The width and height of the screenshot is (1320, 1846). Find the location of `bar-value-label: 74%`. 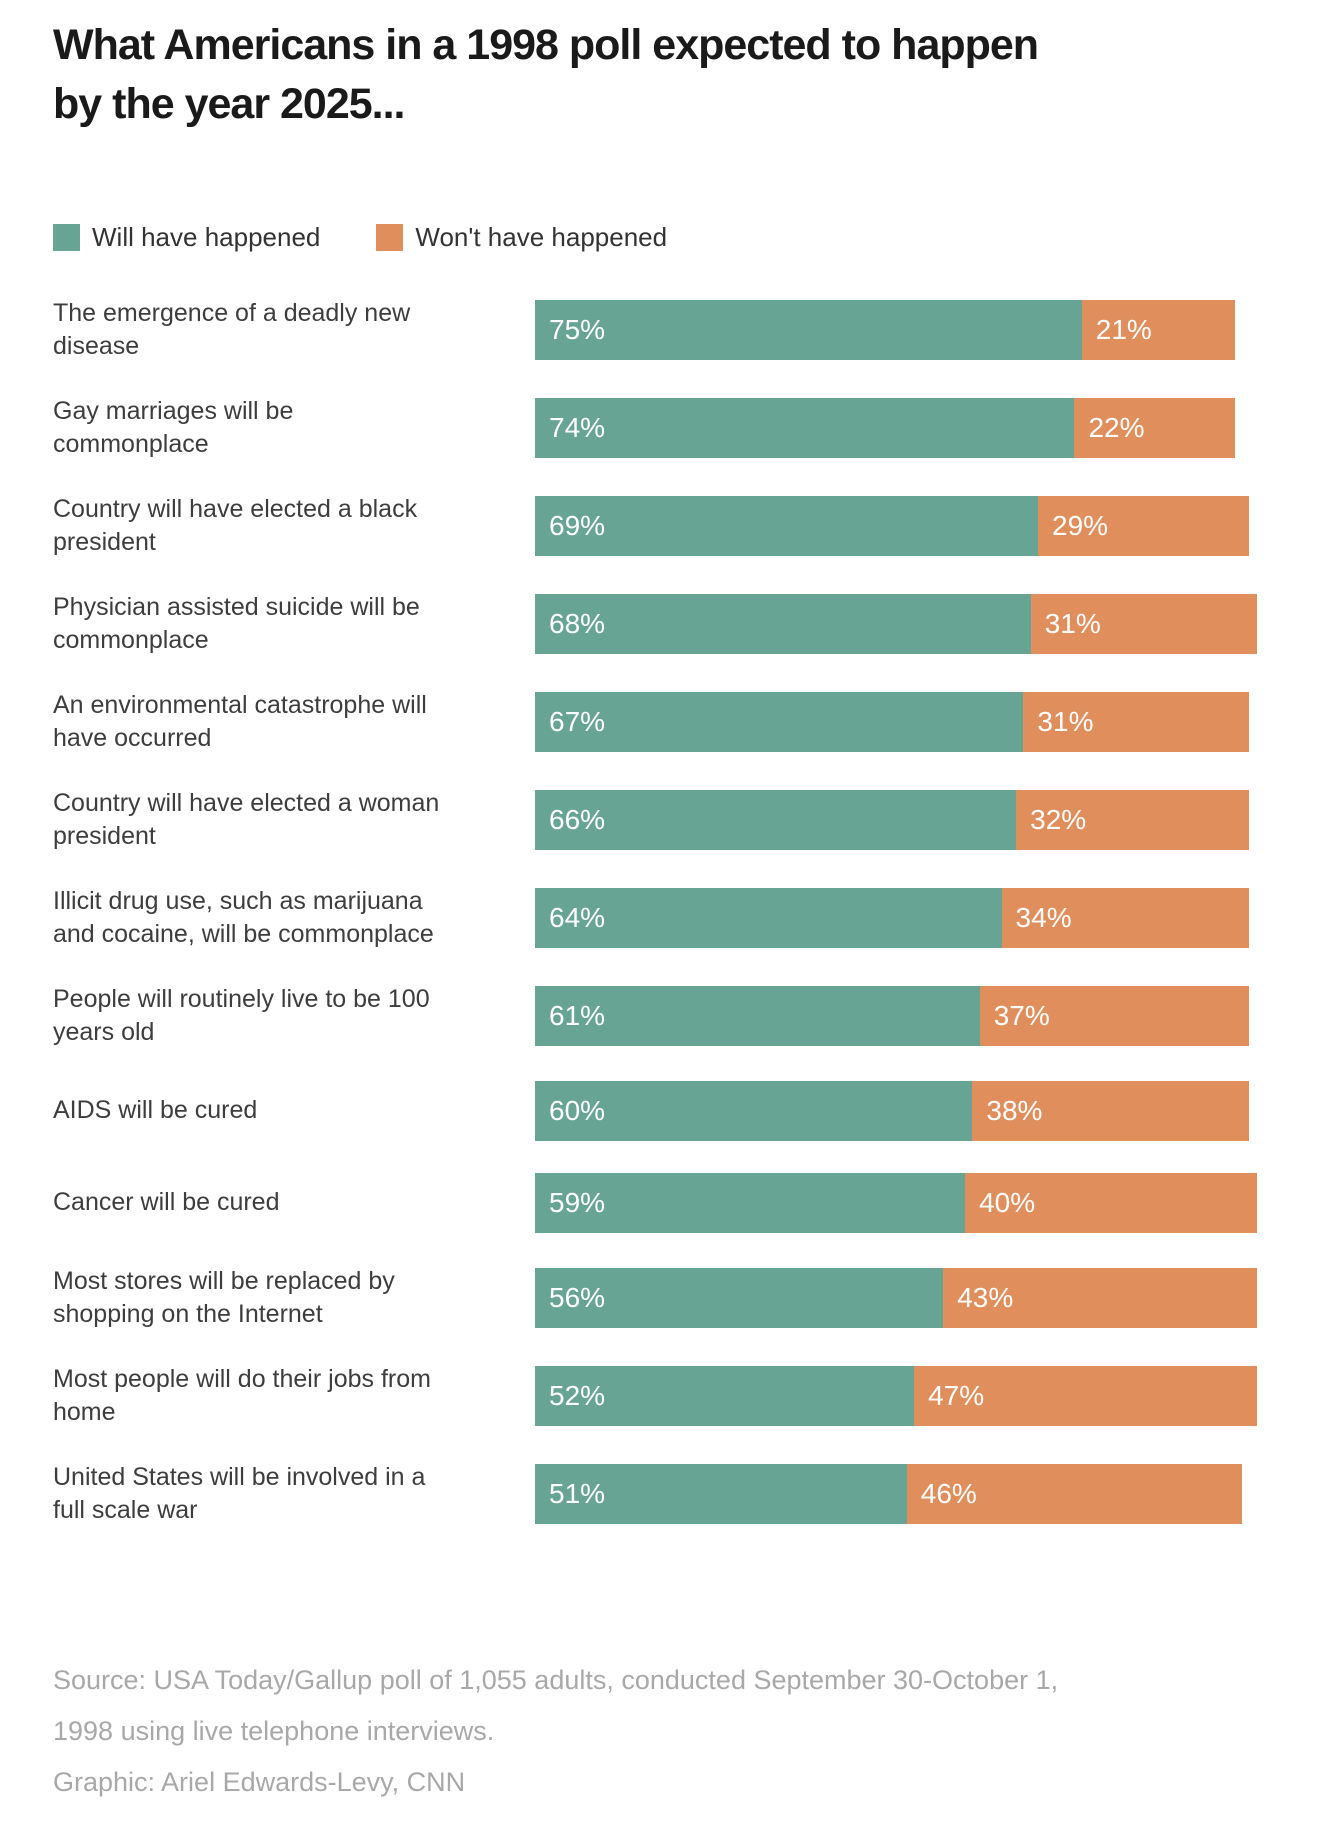

bar-value-label: 74% is located at coordinates (577, 427).